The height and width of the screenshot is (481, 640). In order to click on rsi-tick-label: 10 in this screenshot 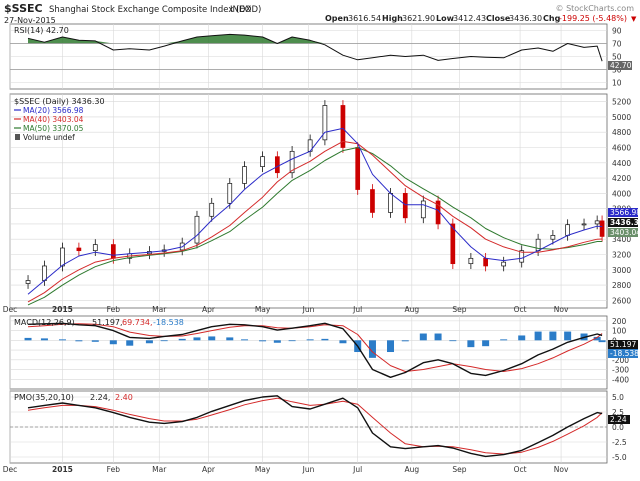, I will do `click(617, 83)`.